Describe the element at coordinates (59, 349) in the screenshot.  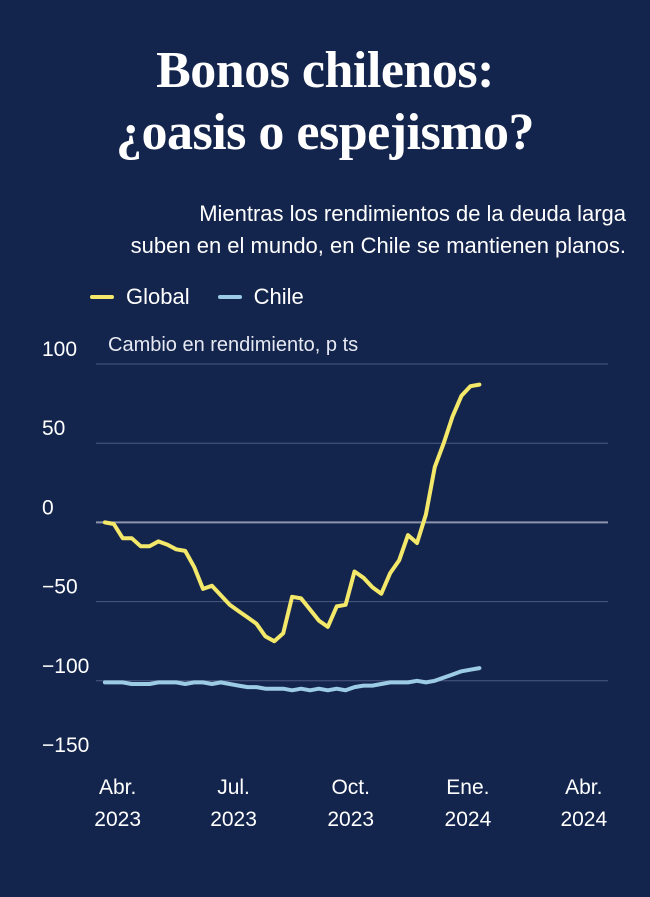
I see `y-tick-label: 100` at that location.